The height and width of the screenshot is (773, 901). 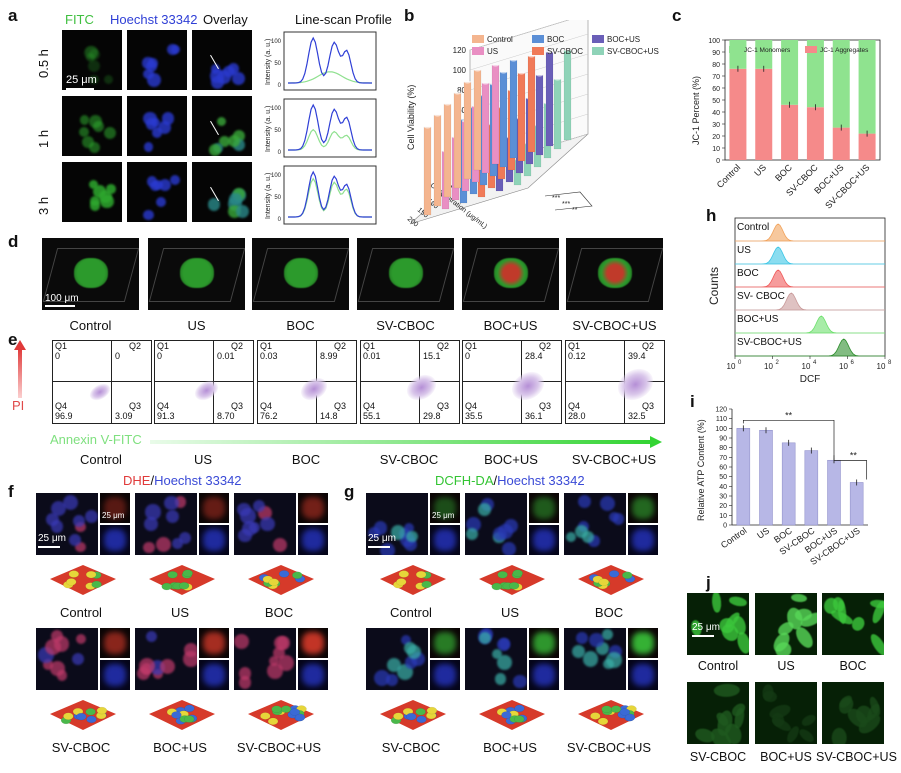 What do you see at coordinates (510, 612) in the screenshot?
I see `g-label-1: US` at bounding box center [510, 612].